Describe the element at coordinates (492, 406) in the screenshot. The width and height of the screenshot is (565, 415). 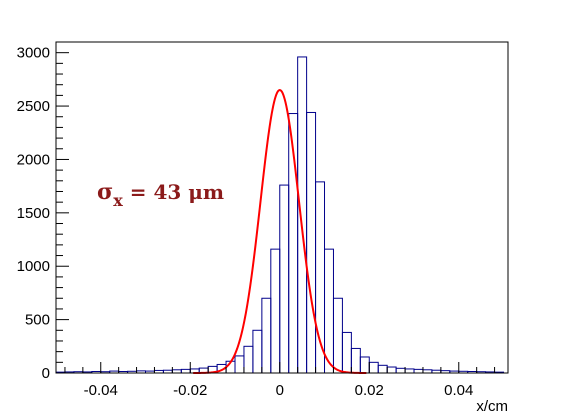
I see `x-axis-title: x/cm` at that location.